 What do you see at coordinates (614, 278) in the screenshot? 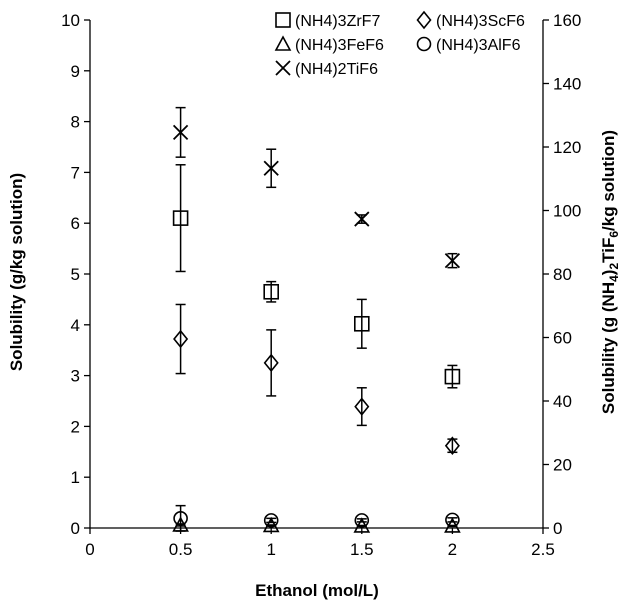
I see `y2-axis-title-part: 4` at bounding box center [614, 278].